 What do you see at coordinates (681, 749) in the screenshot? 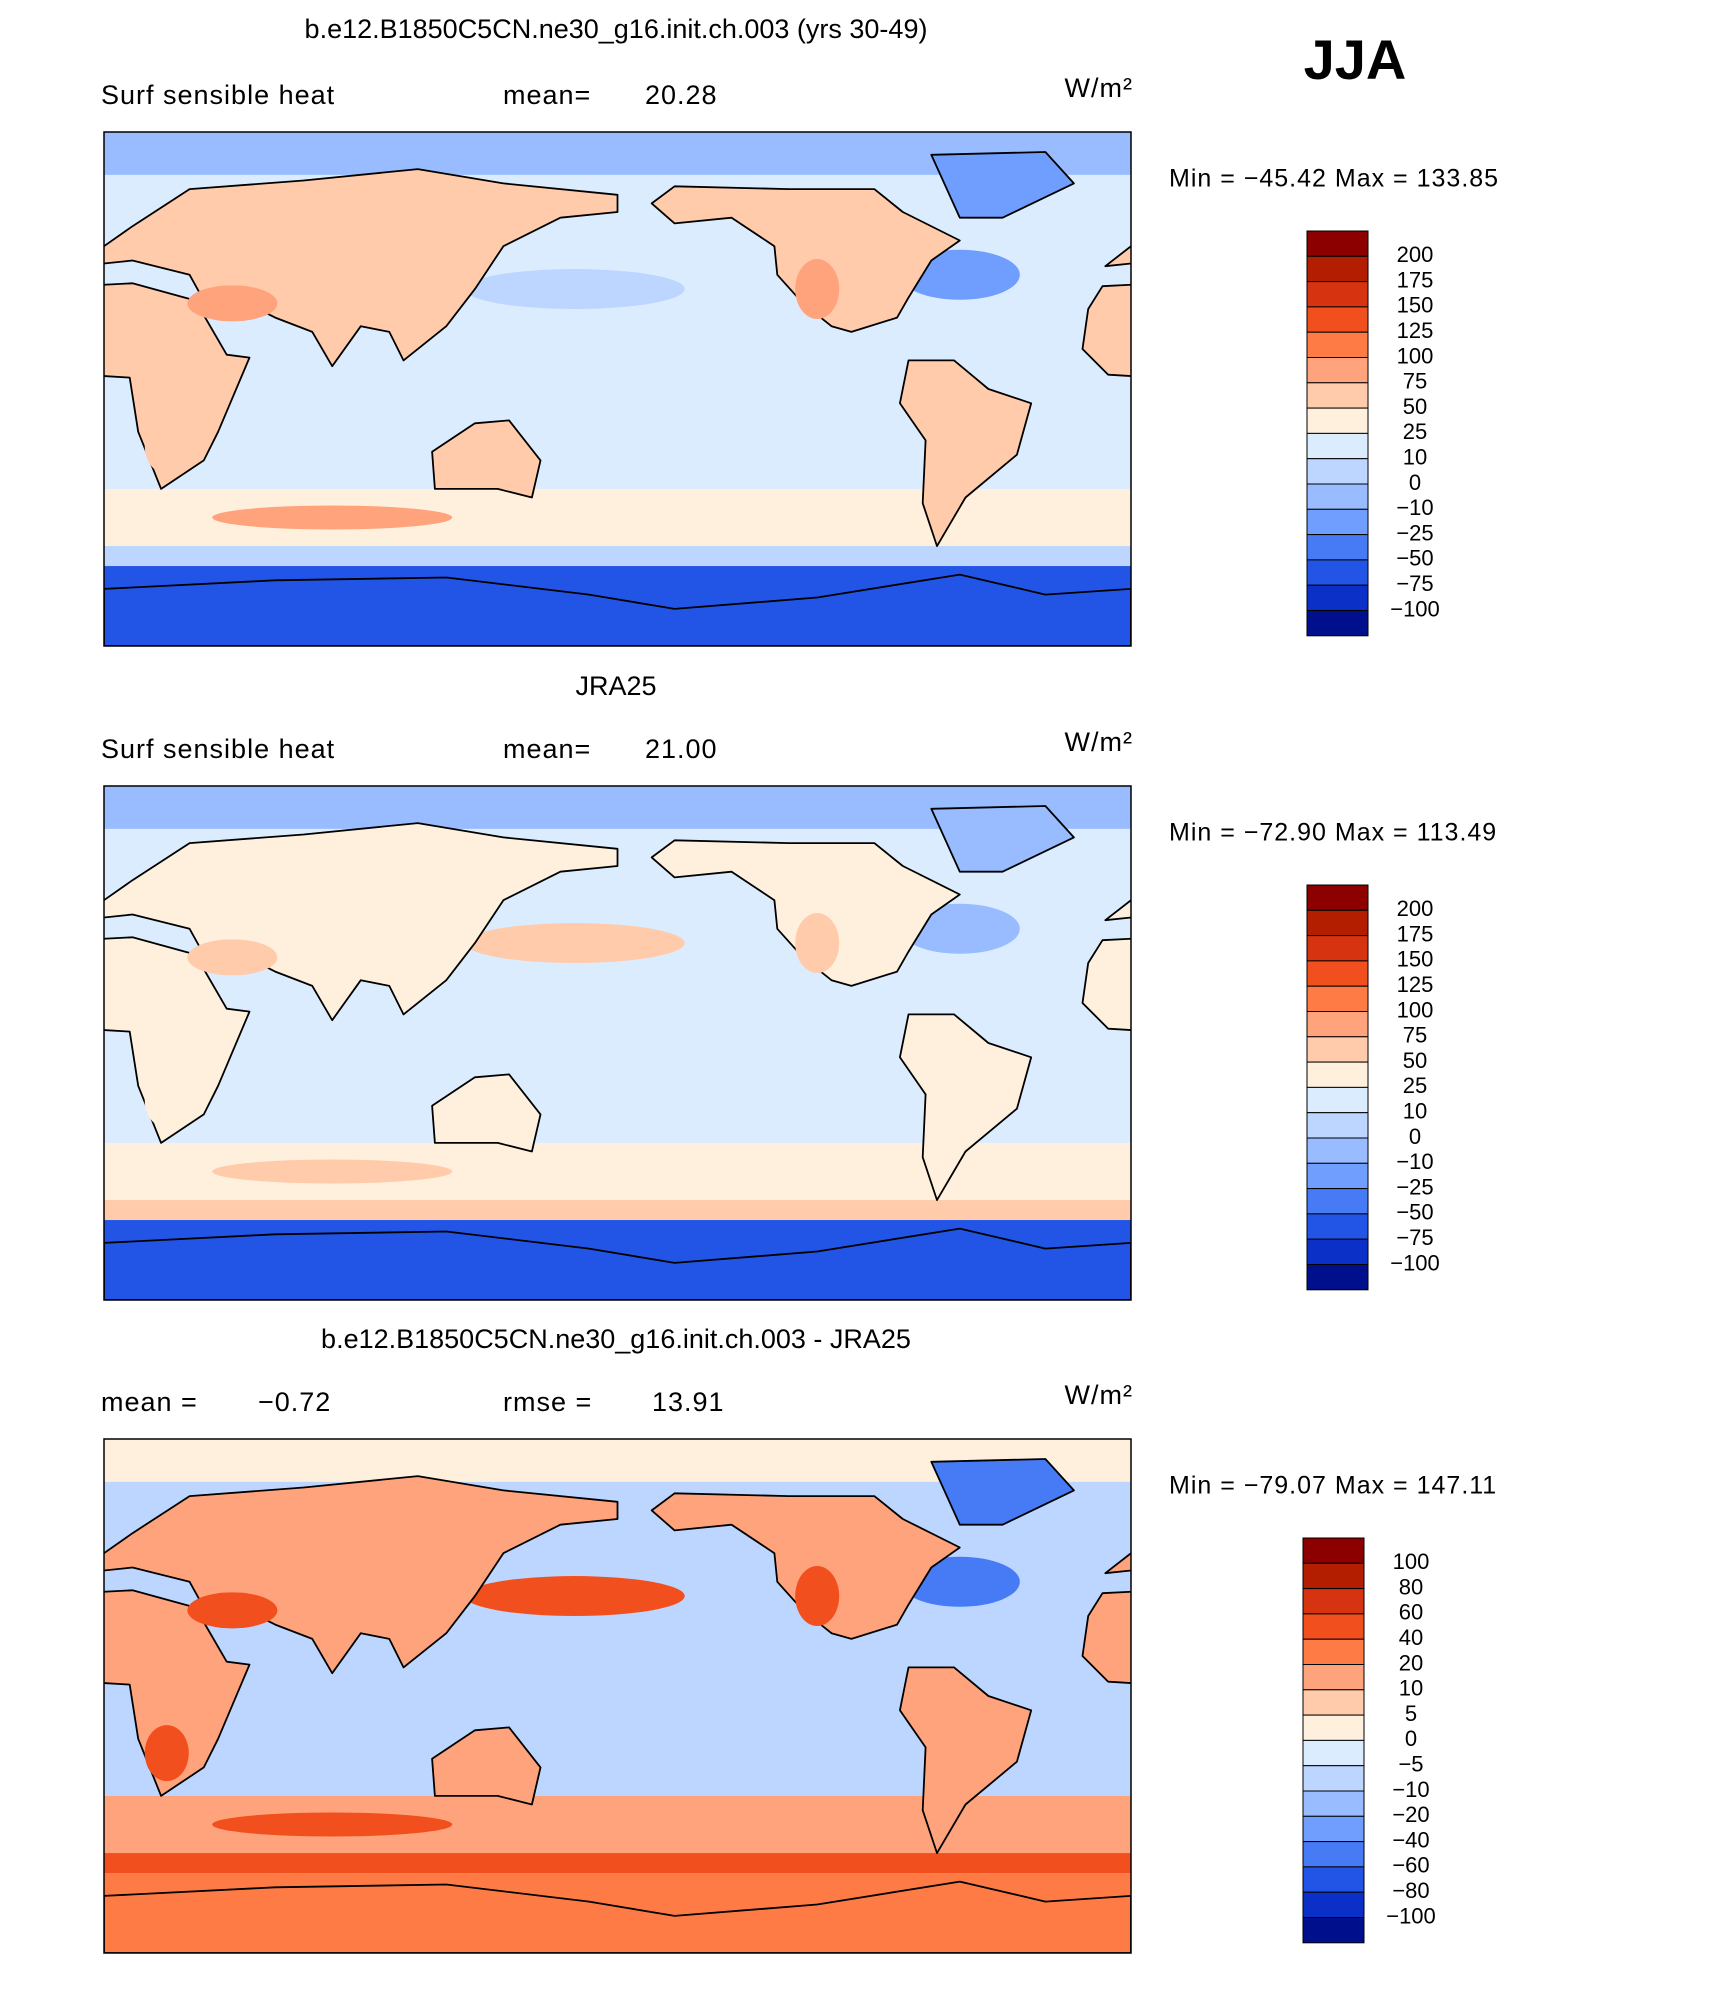
I see `center-value: 21.00` at bounding box center [681, 749].